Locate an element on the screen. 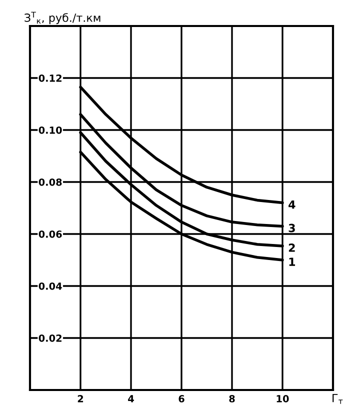 The width and height of the screenshot is (349, 412). series-label: 2 is located at coordinates (291, 248).